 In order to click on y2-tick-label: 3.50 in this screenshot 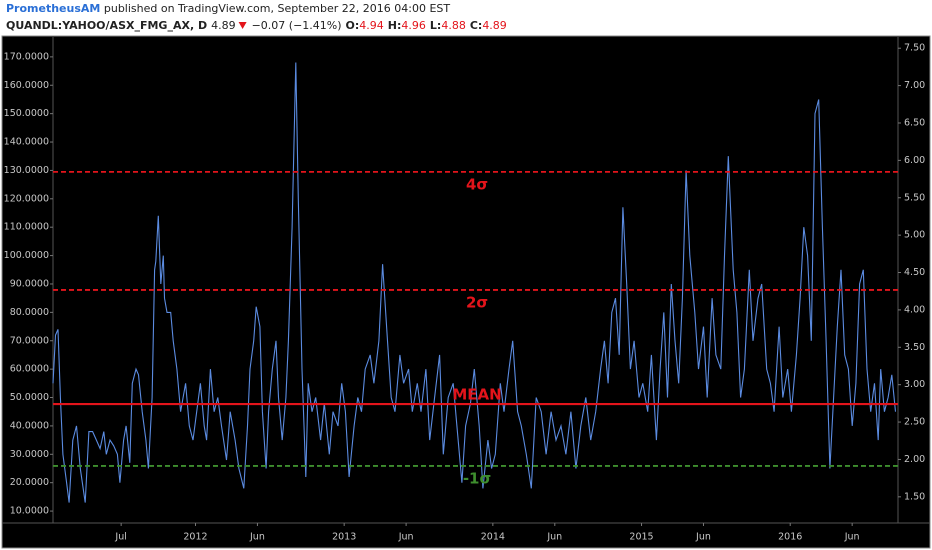, I will do `click(914, 347)`.